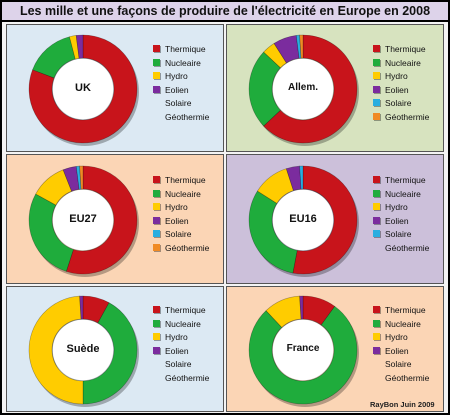 This screenshot has width=450, height=415. Describe the element at coordinates (301, 177) in the screenshot. I see `slice-solaire` at that location.